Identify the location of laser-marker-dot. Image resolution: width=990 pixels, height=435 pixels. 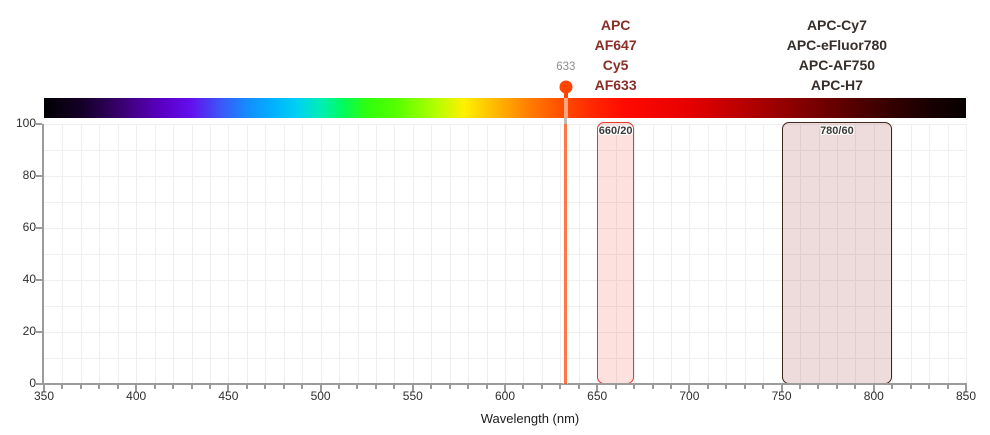
(566, 87).